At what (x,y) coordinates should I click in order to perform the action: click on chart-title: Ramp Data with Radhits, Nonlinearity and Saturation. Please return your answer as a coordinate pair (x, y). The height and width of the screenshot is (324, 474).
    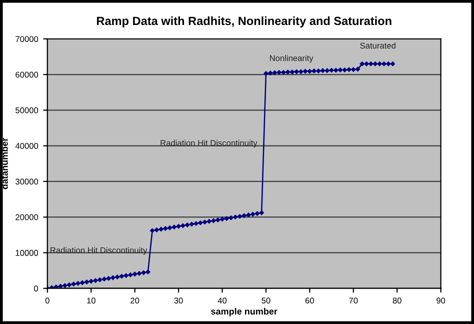
    Looking at the image, I should click on (244, 22).